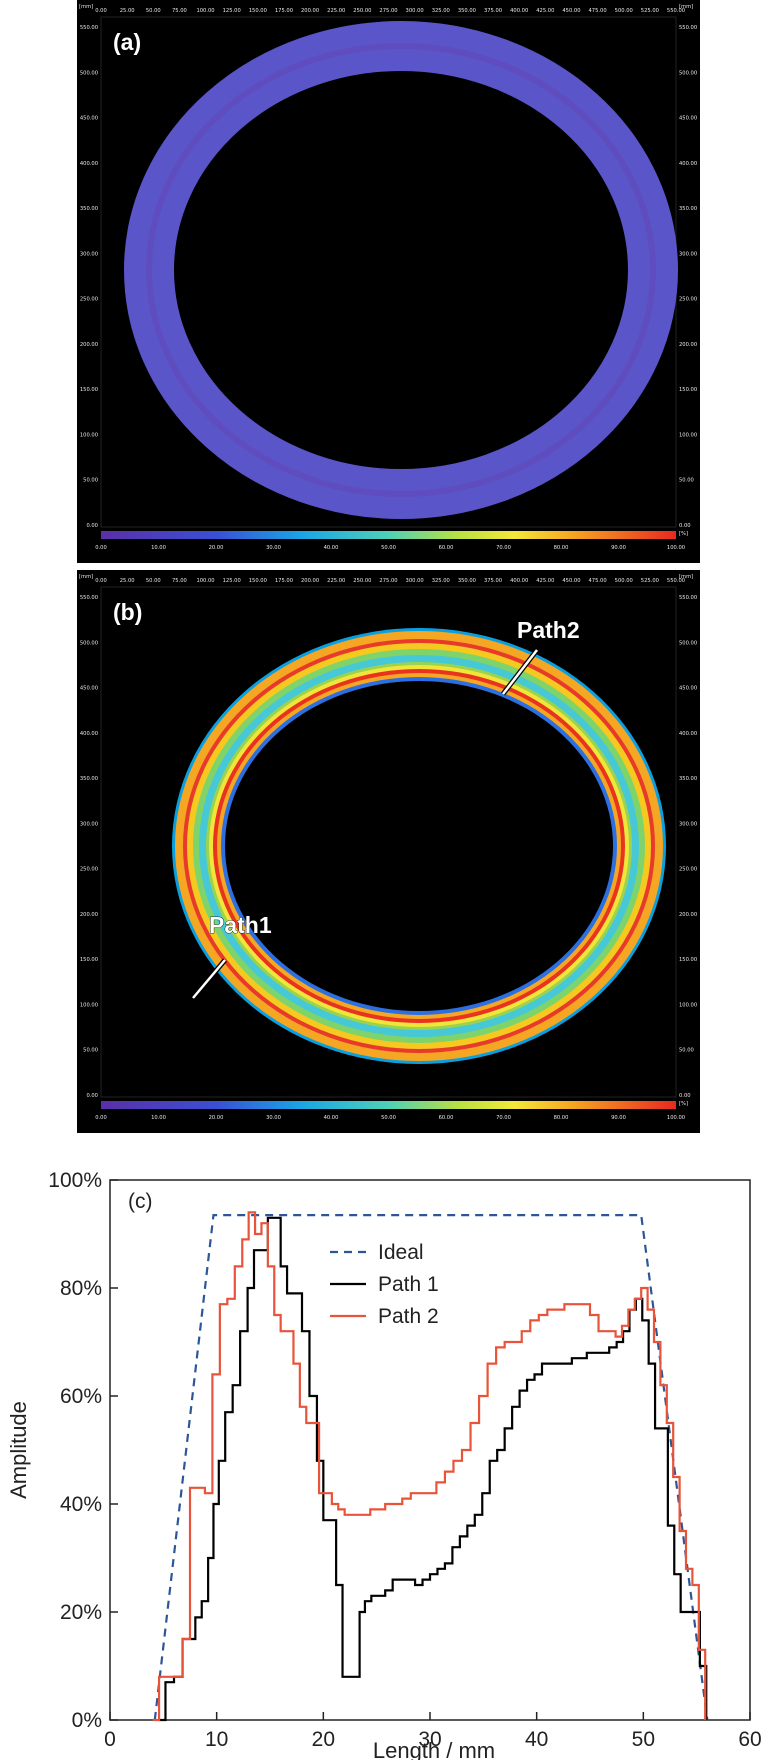 The image size is (768, 1760). I want to click on x-axis-label: Length / mm, so click(434, 1749).